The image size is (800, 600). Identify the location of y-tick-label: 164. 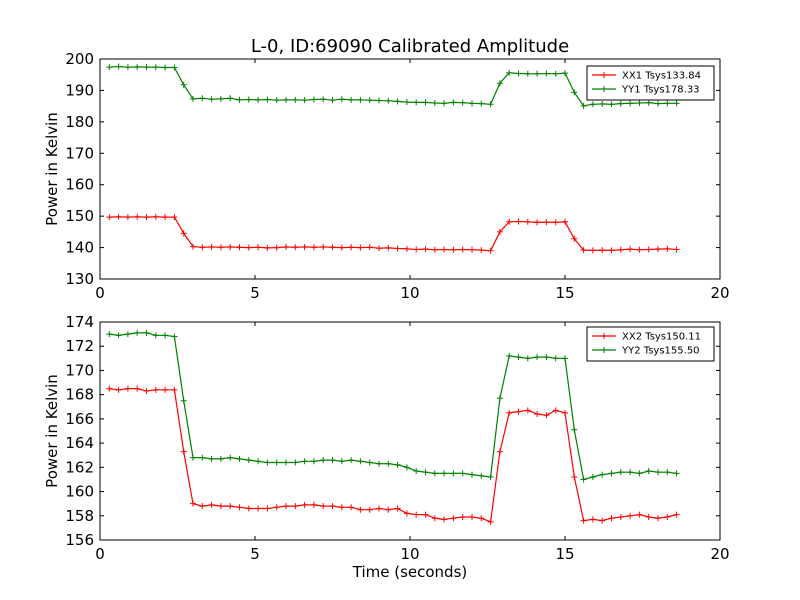
(79, 443).